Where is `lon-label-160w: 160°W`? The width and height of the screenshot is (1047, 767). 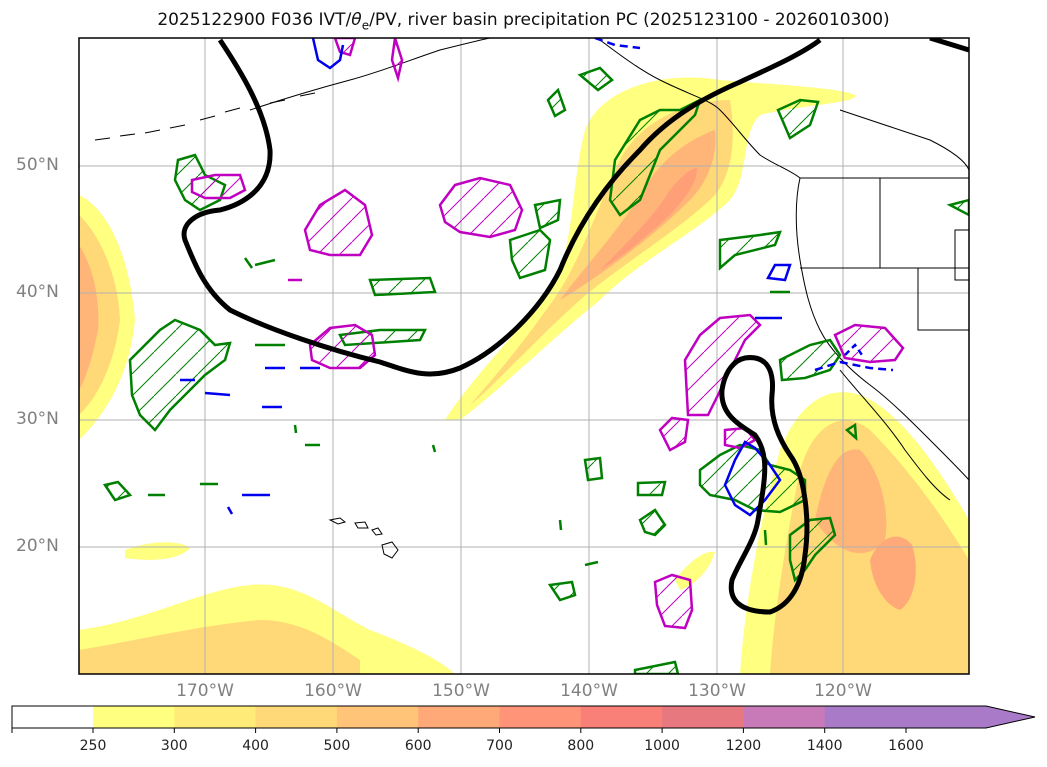 lon-label-160w: 160°W is located at coordinates (333, 691).